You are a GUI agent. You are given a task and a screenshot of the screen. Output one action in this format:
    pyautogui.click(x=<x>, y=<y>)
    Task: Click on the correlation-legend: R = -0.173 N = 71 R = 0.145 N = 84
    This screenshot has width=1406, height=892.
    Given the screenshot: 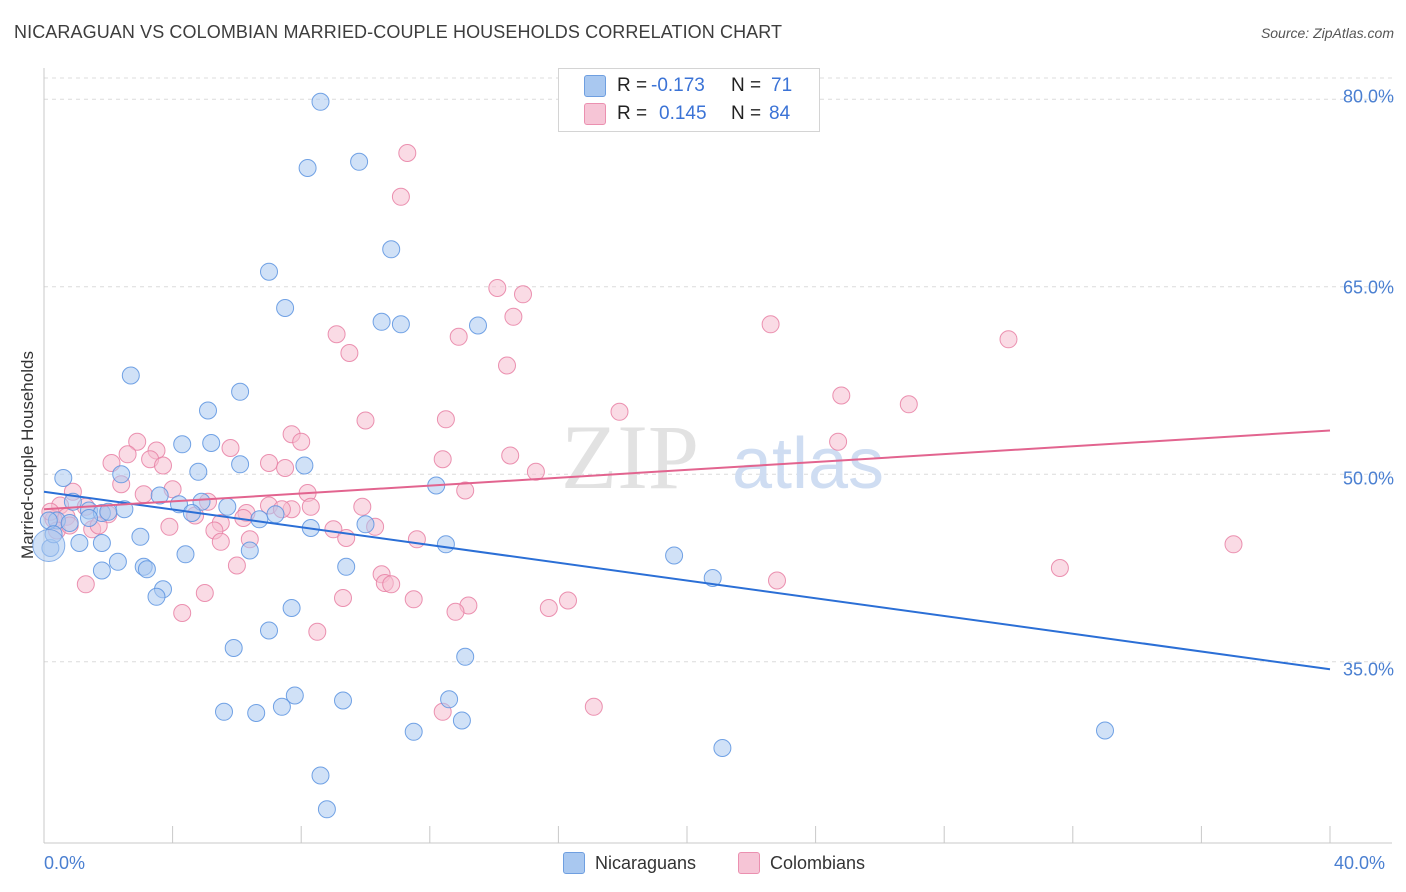 What is the action you would take?
    pyautogui.click(x=689, y=100)
    